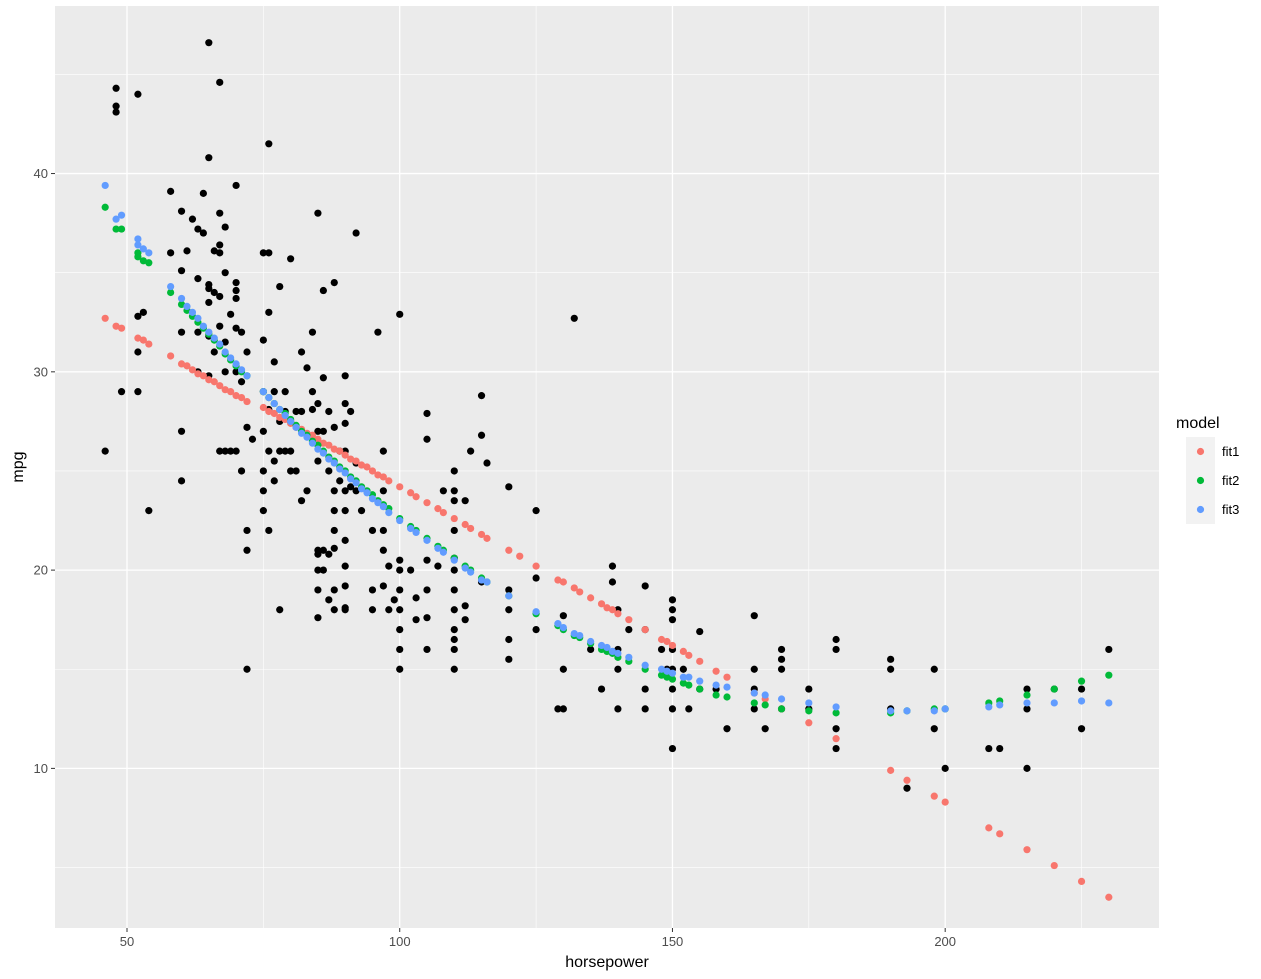 This screenshot has width=1261, height=979. What do you see at coordinates (41, 768) in the screenshot?
I see `y-tick-label: 10` at bounding box center [41, 768].